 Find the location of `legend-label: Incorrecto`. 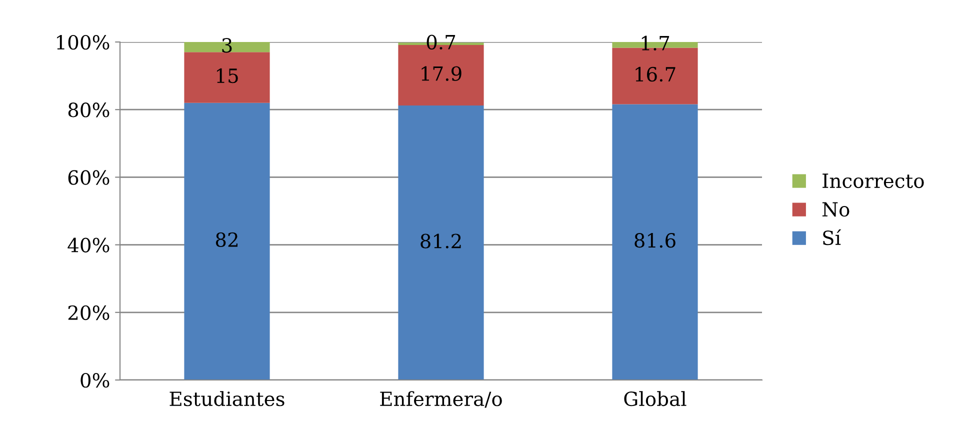

legend-label: Incorrecto is located at coordinates (873, 181).